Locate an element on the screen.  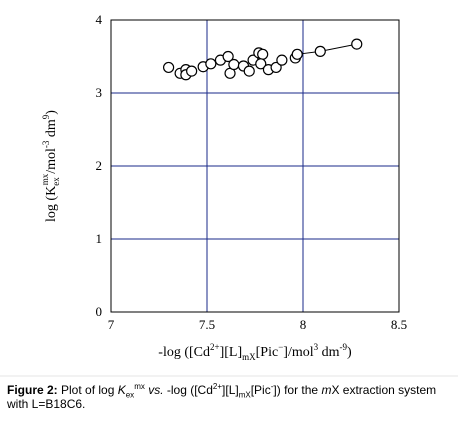
y-tick-label: 4 is located at coordinates (99, 19).